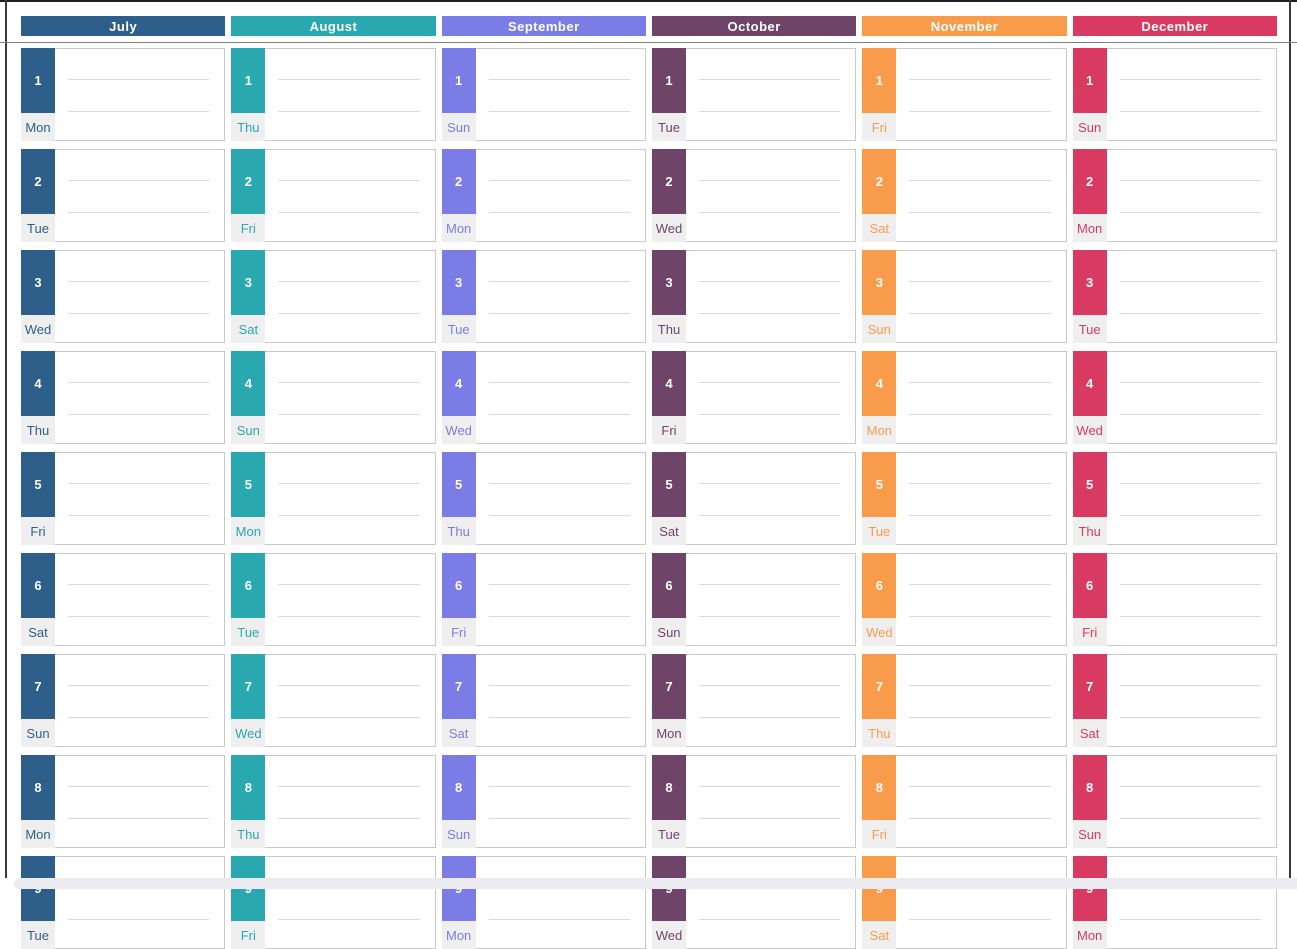 The width and height of the screenshot is (1297, 949). Describe the element at coordinates (1174, 94) in the screenshot. I see `day-cell-december-1: 1 Sun` at that location.